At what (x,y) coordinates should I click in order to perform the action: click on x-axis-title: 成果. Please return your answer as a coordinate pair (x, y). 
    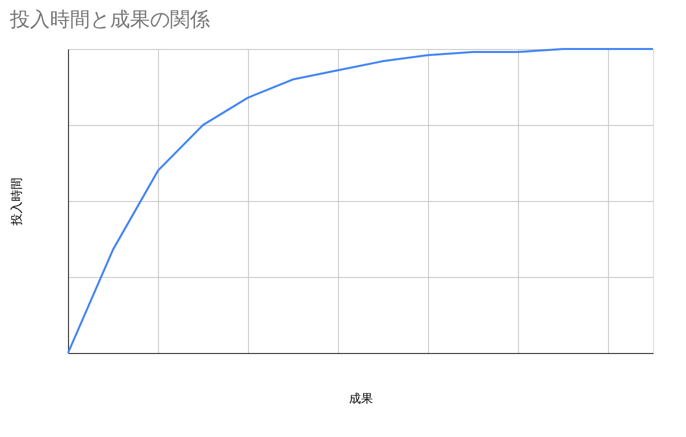
    Looking at the image, I should click on (361, 399).